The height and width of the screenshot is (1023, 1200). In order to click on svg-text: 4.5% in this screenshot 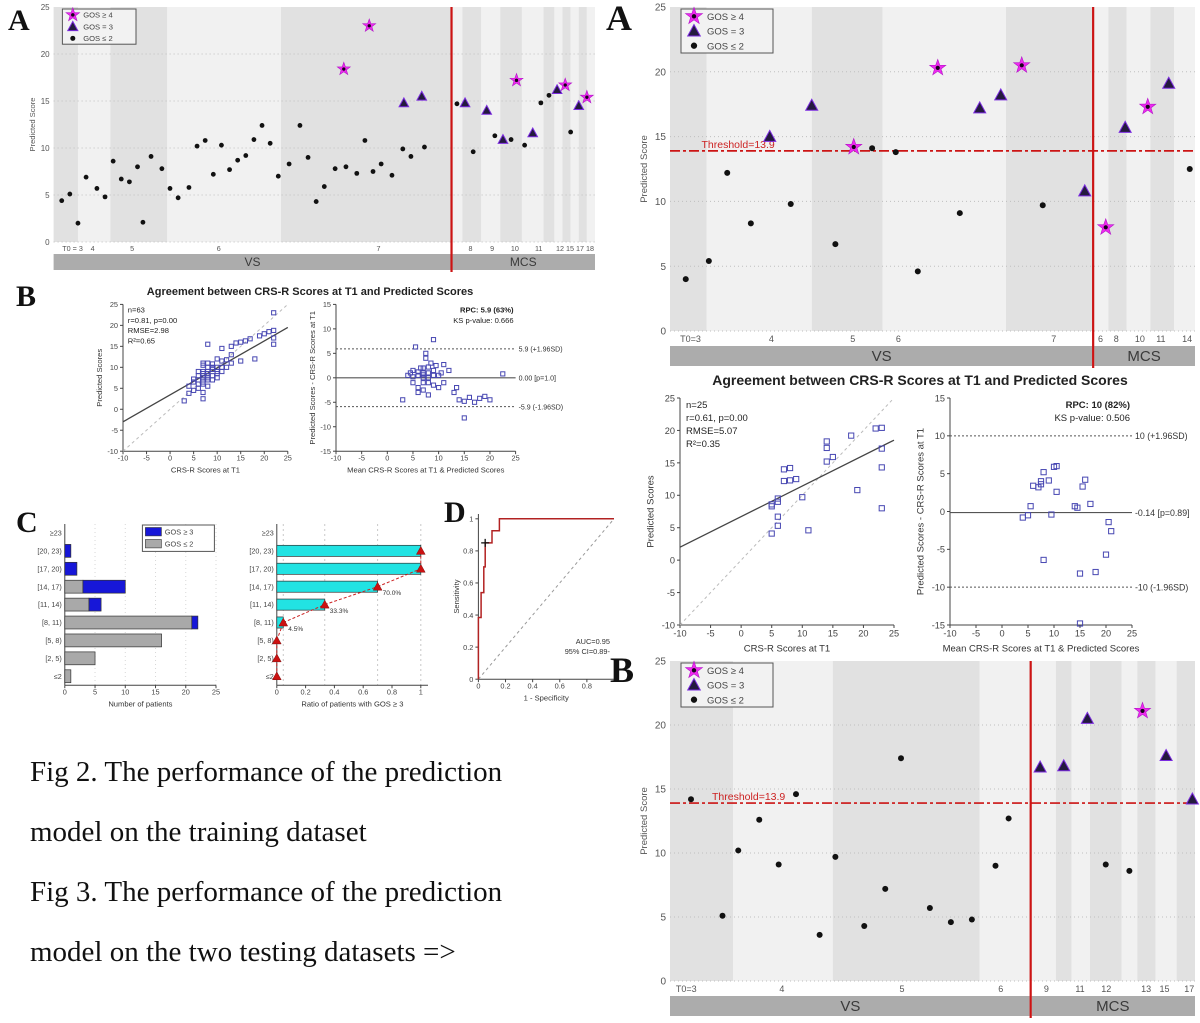, I will do `click(295, 629)`.